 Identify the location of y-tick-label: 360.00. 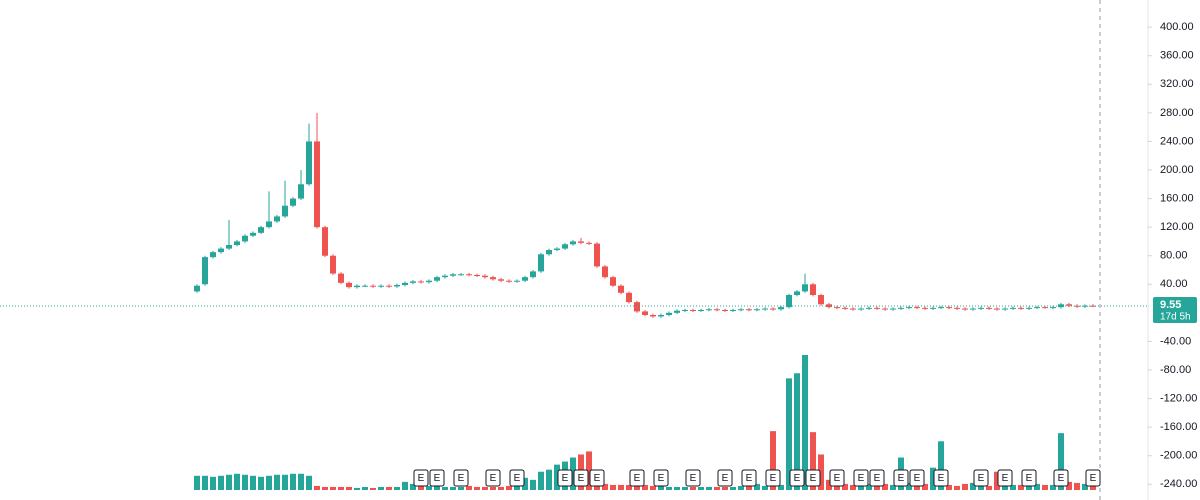
(1177, 56).